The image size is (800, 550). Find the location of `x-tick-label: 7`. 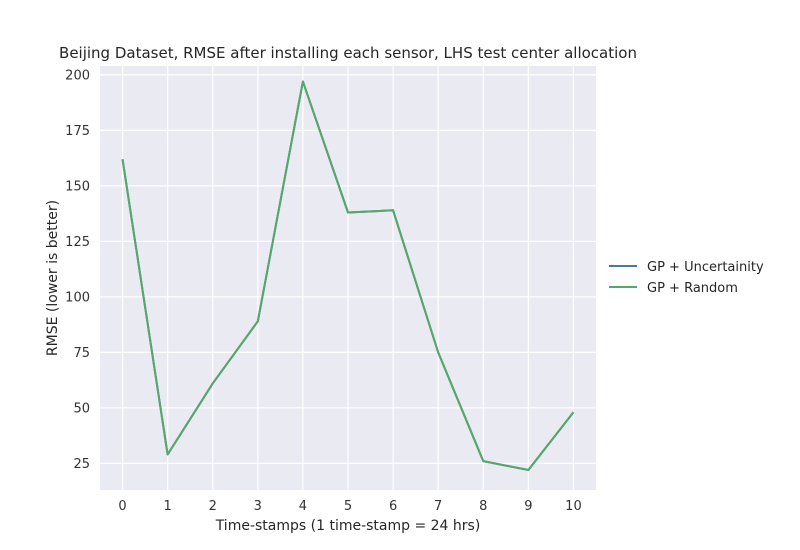

x-tick-label: 7 is located at coordinates (438, 506).